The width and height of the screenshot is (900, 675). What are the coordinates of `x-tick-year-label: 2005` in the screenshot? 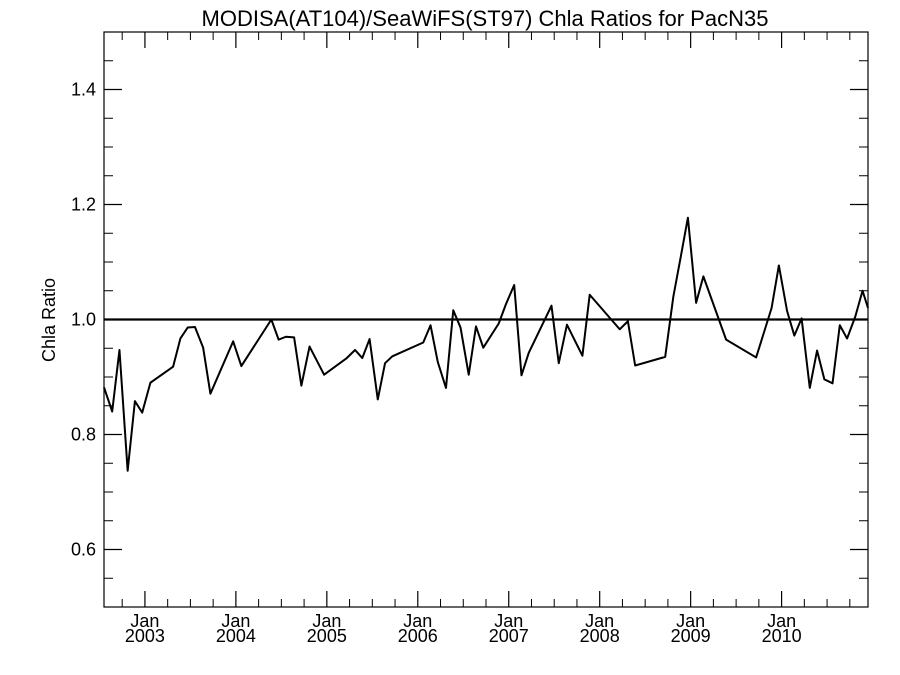 It's located at (327, 636).